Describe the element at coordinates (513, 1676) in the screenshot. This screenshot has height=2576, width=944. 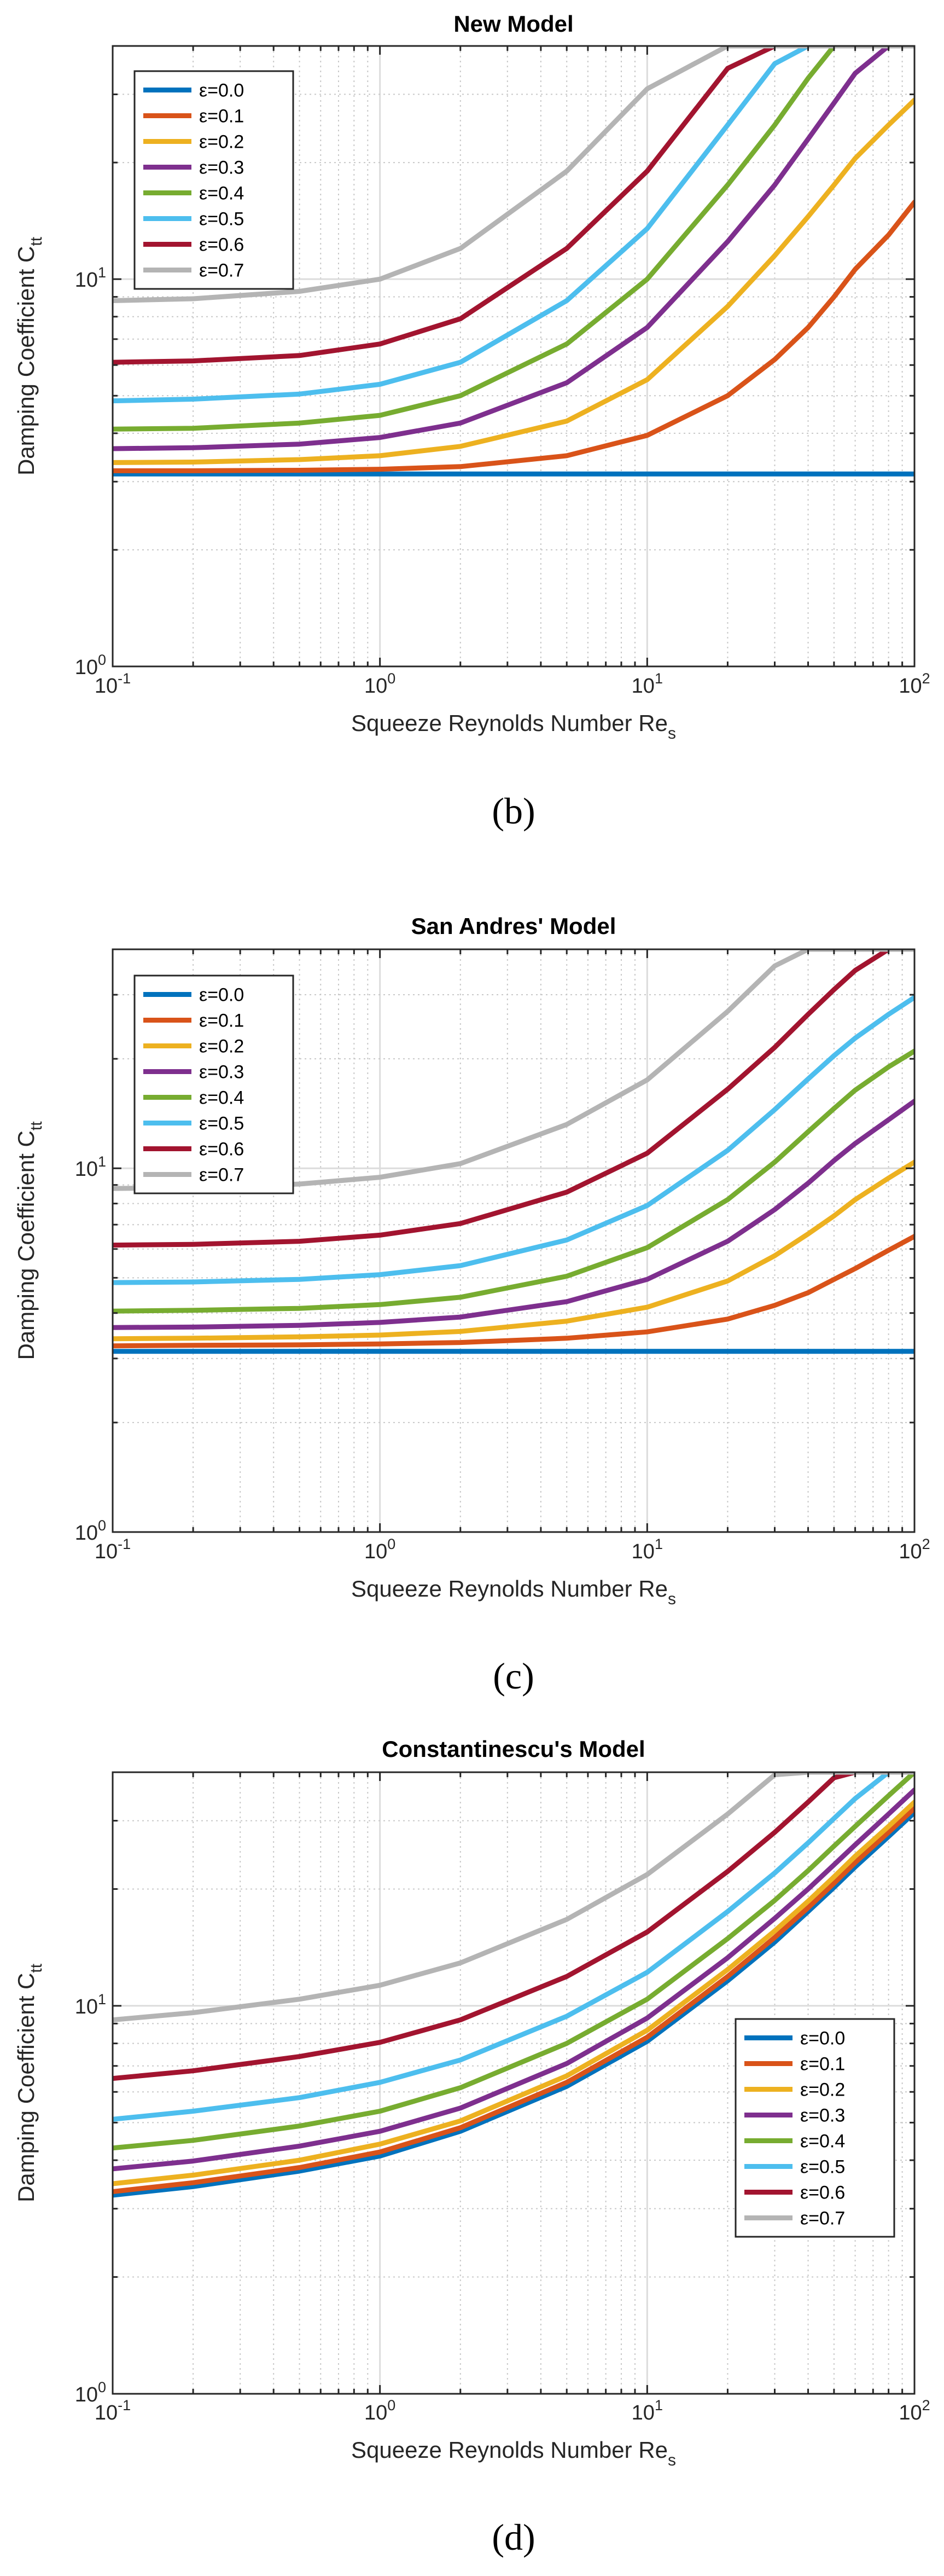
I see `panel-caption: (c)` at that location.